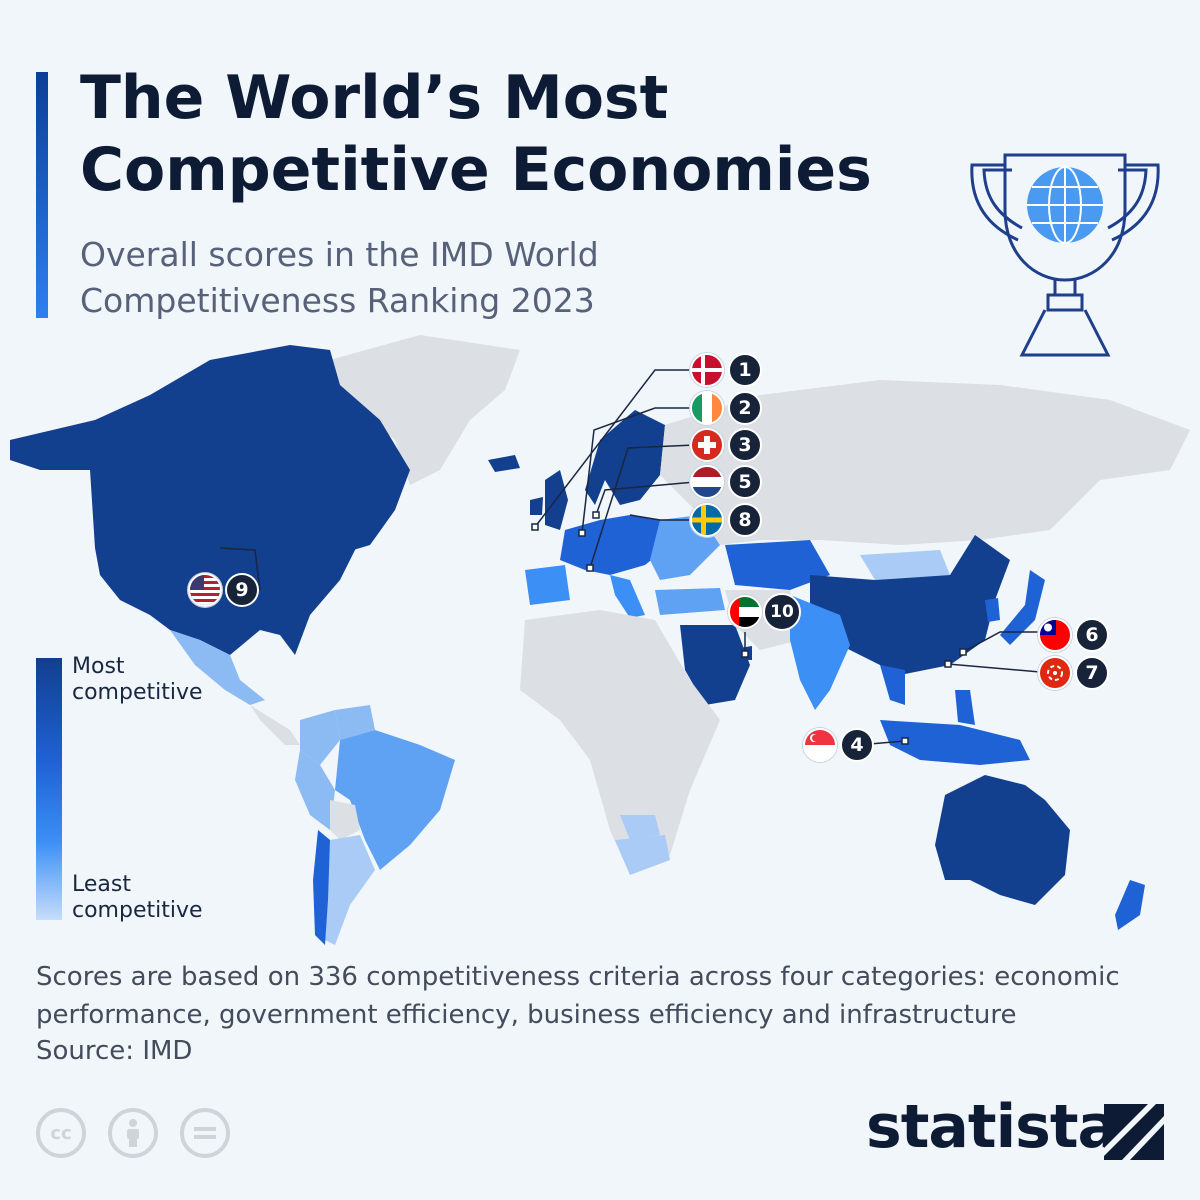  I want to click on creative-commons-icon: cc, so click(61, 1133).